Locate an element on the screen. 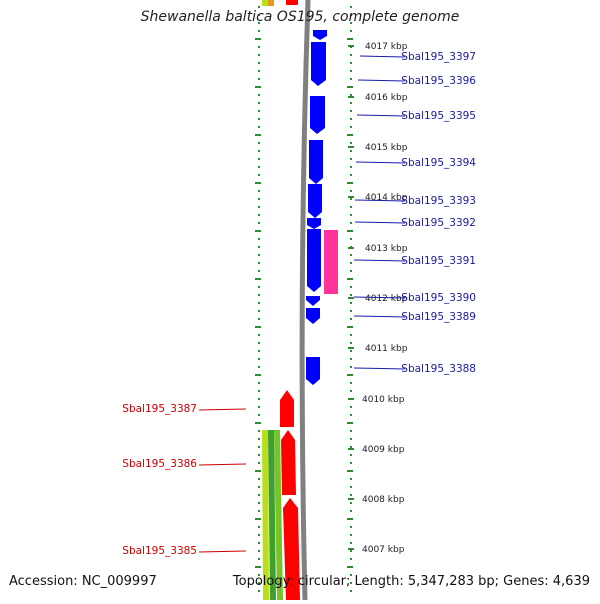 This screenshot has width=600, height=604. forward-genes is located at coordinates (322, 207).